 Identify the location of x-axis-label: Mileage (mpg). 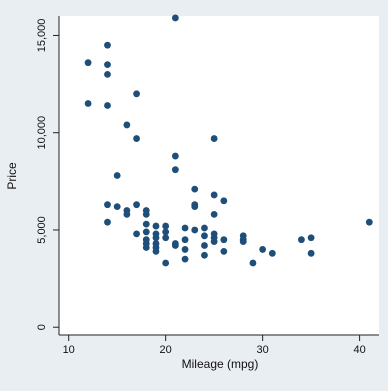
(220, 364).